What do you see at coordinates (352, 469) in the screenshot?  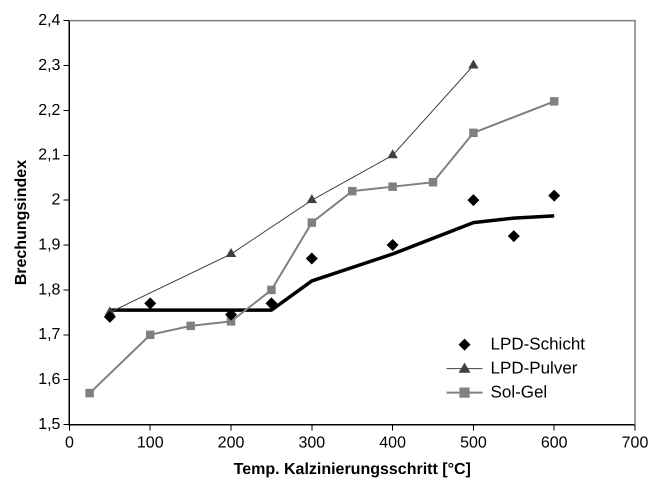 I see `x-axis-title: Temp. Kalzinierungsschritt [°C]` at bounding box center [352, 469].